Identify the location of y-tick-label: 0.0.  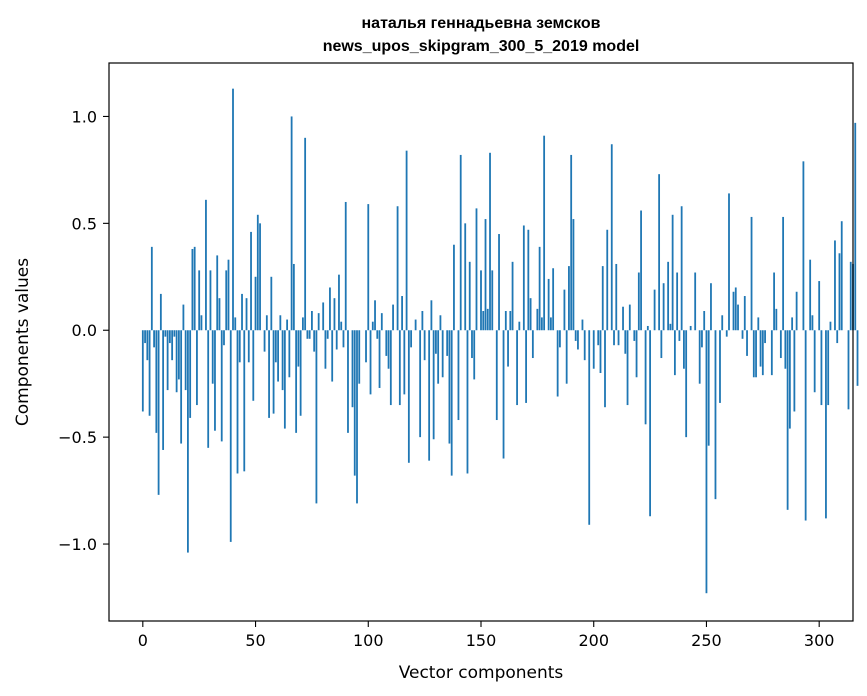
(84, 330).